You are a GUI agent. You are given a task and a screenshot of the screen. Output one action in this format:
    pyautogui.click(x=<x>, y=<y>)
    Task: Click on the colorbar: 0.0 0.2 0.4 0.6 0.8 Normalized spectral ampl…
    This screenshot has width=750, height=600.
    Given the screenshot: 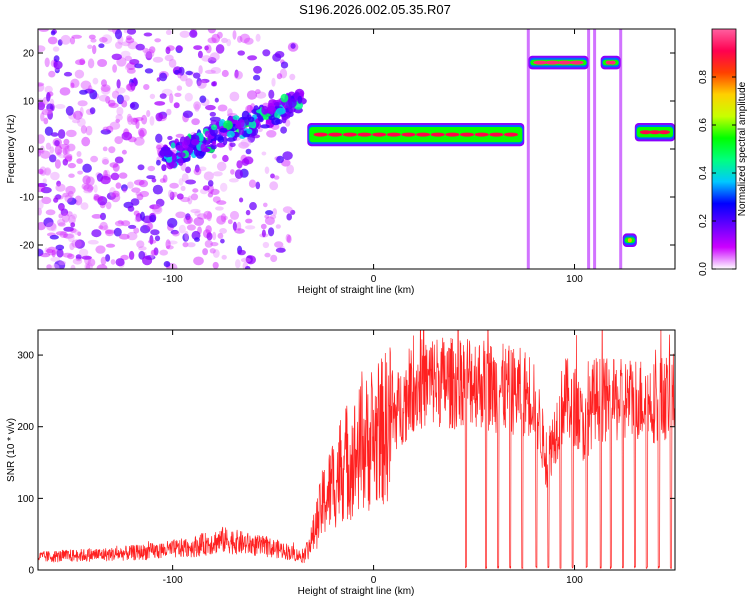 What is the action you would take?
    pyautogui.click(x=723, y=152)
    